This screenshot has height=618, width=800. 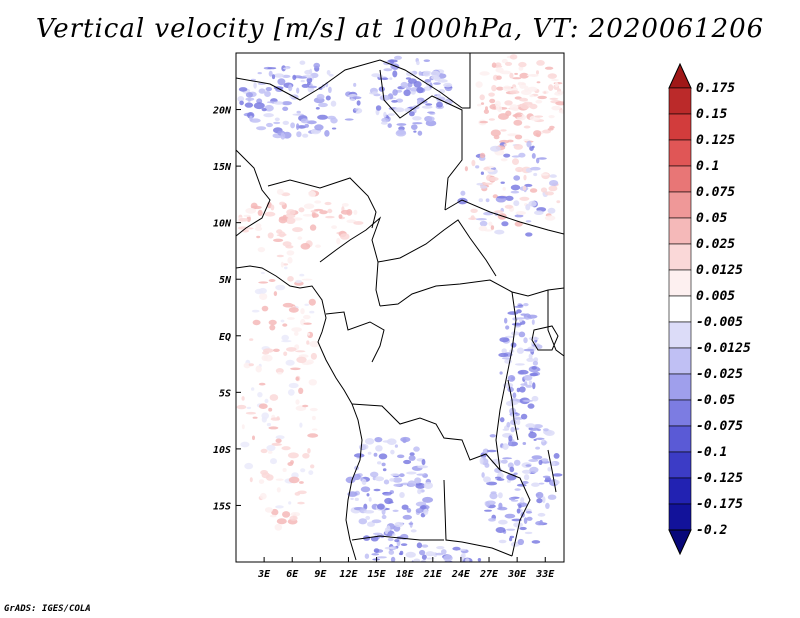 I want to click on y-tick-label: 5S, so click(x=225, y=393).